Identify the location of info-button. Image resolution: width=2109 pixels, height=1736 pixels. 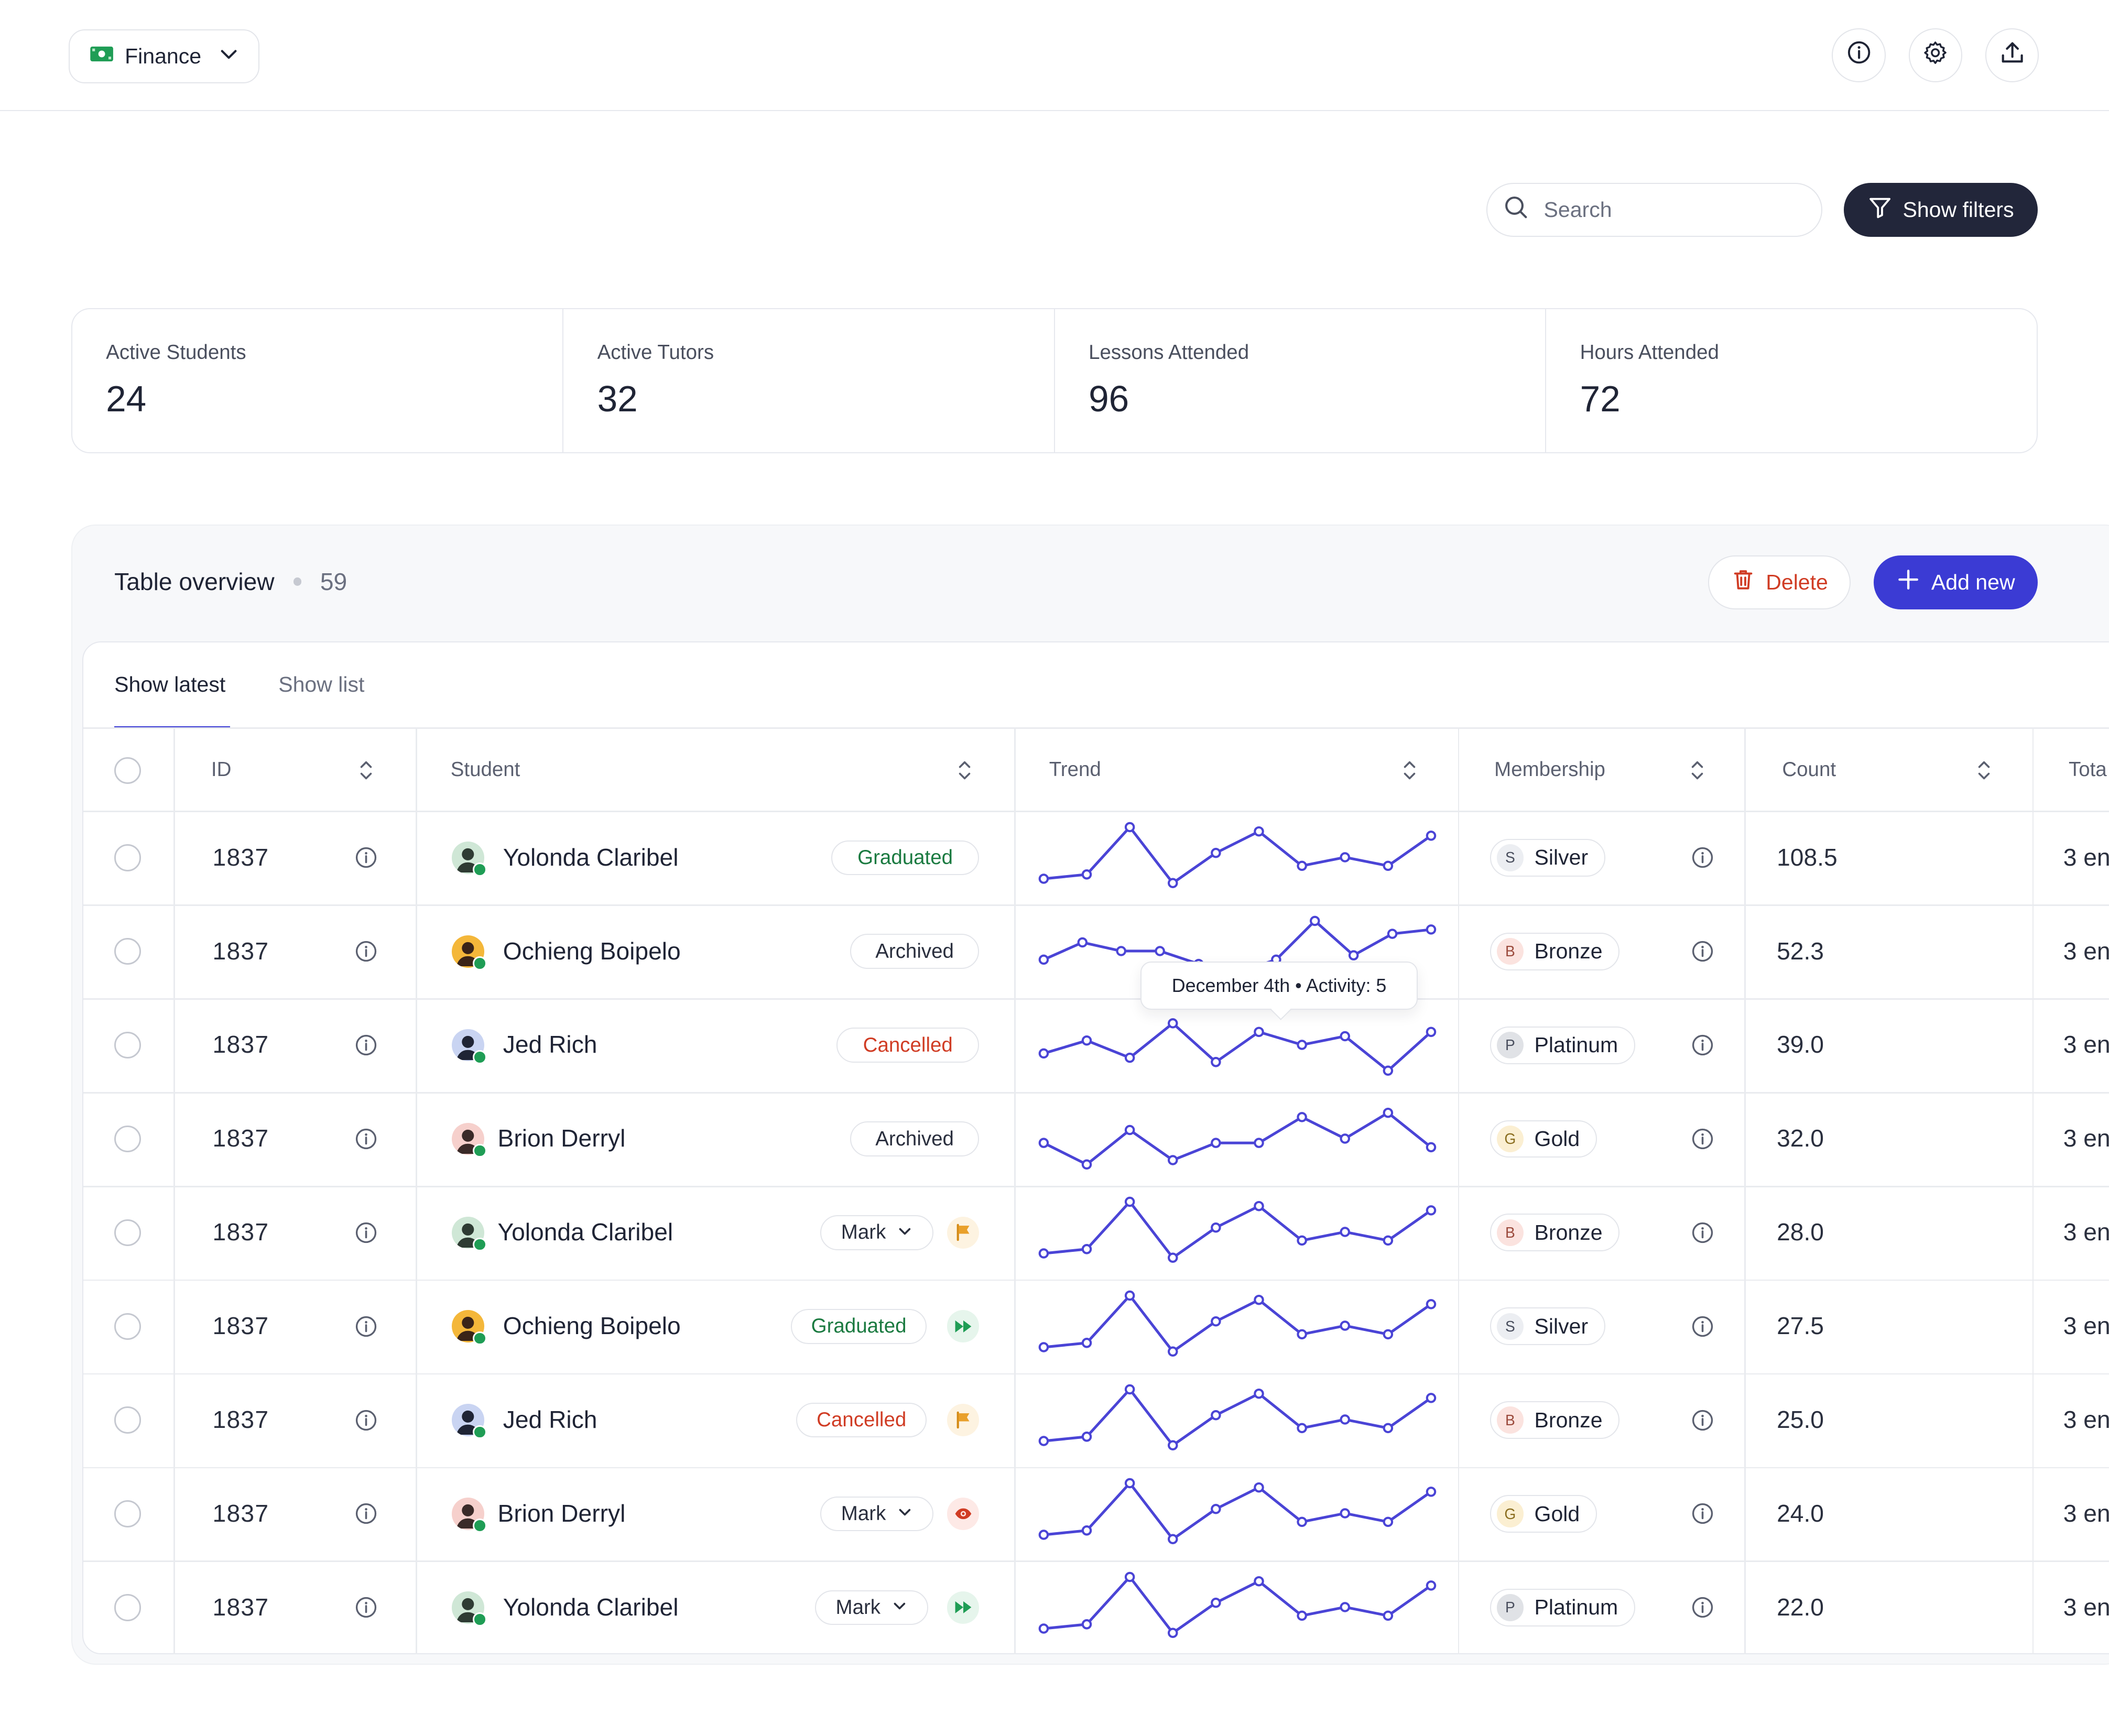
(1859, 55).